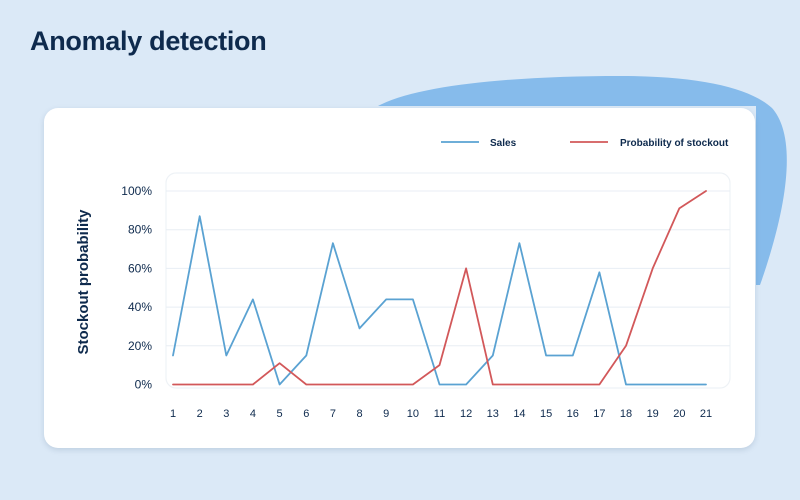 This screenshot has width=800, height=500. I want to click on x-tick-labels: 1 2 3 4 5 6 7 8 9 10 11 12 13 14 15 16 17 18 19 20 21, so click(441, 414).